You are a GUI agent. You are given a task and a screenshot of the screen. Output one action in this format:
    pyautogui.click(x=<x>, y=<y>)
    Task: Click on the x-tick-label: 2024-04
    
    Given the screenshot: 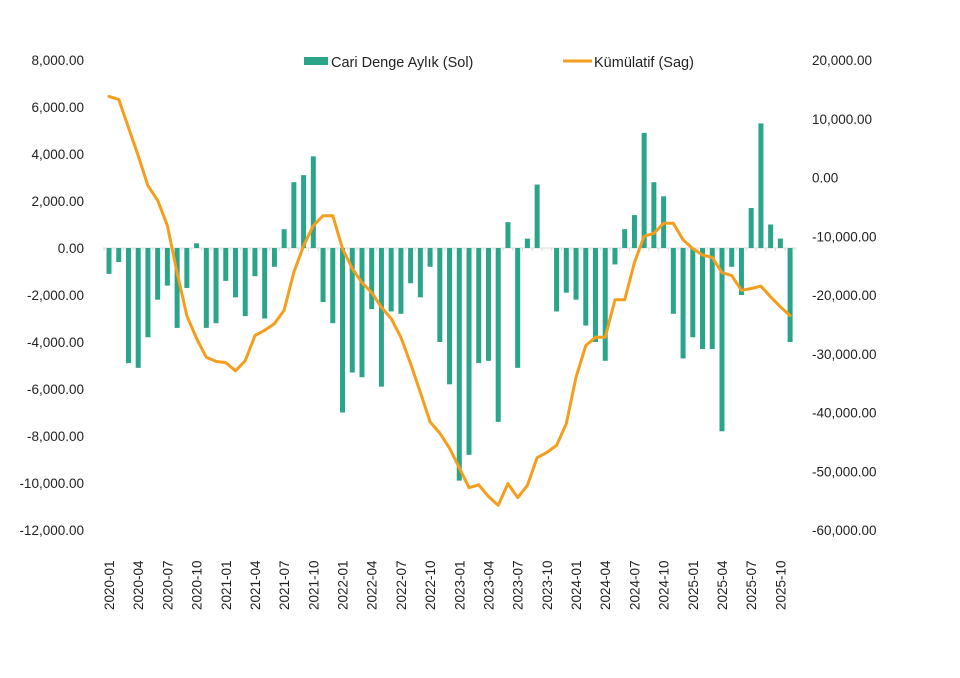 What is the action you would take?
    pyautogui.click(x=605, y=585)
    